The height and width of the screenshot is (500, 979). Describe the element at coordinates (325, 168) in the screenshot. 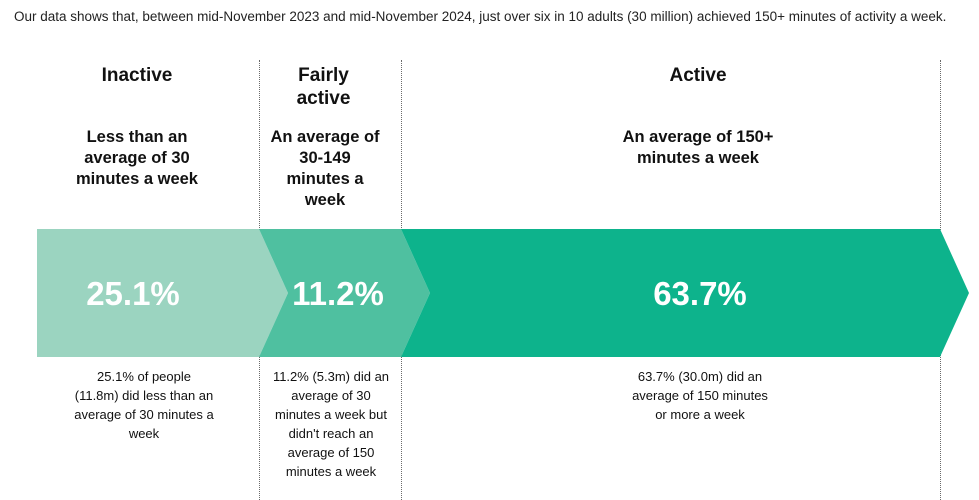

I see `fairly-active-definition: An average of 30-149 minutes a week` at that location.